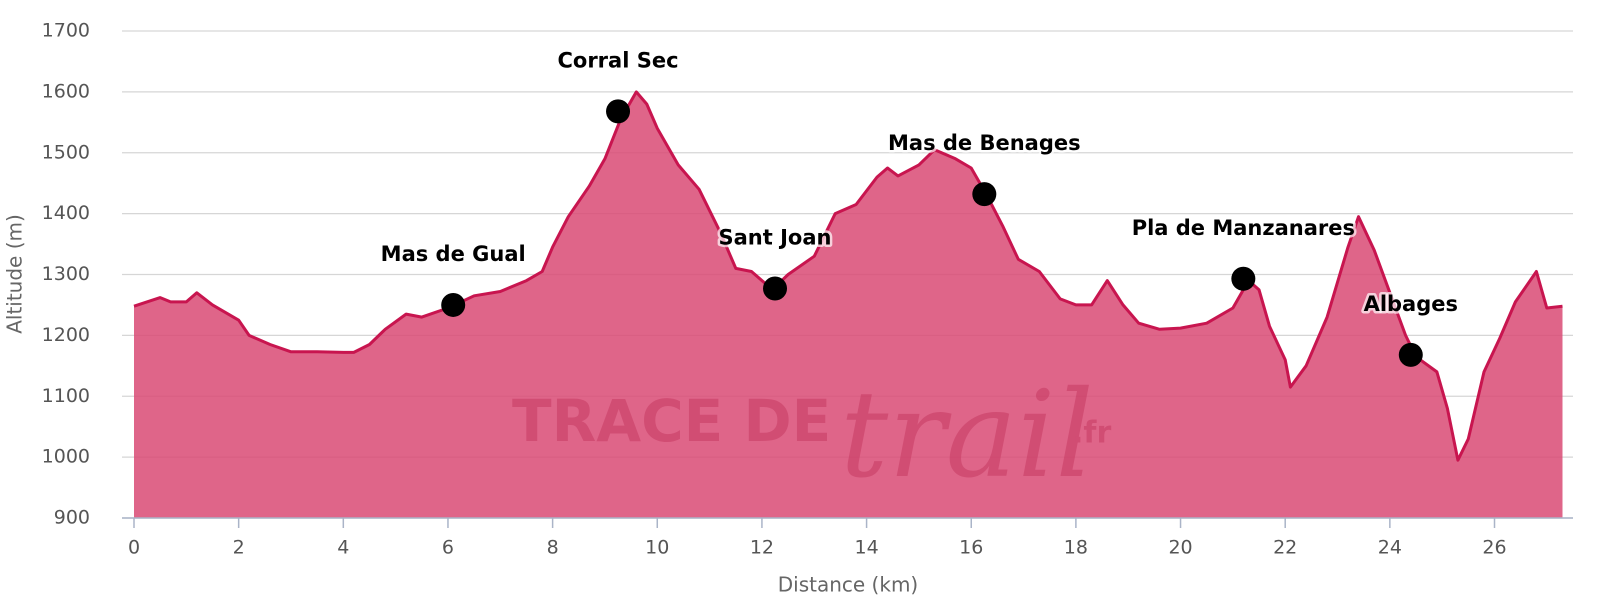  Describe the element at coordinates (617, 60) in the screenshot. I see `waypoint-label: Corral Sec` at that location.